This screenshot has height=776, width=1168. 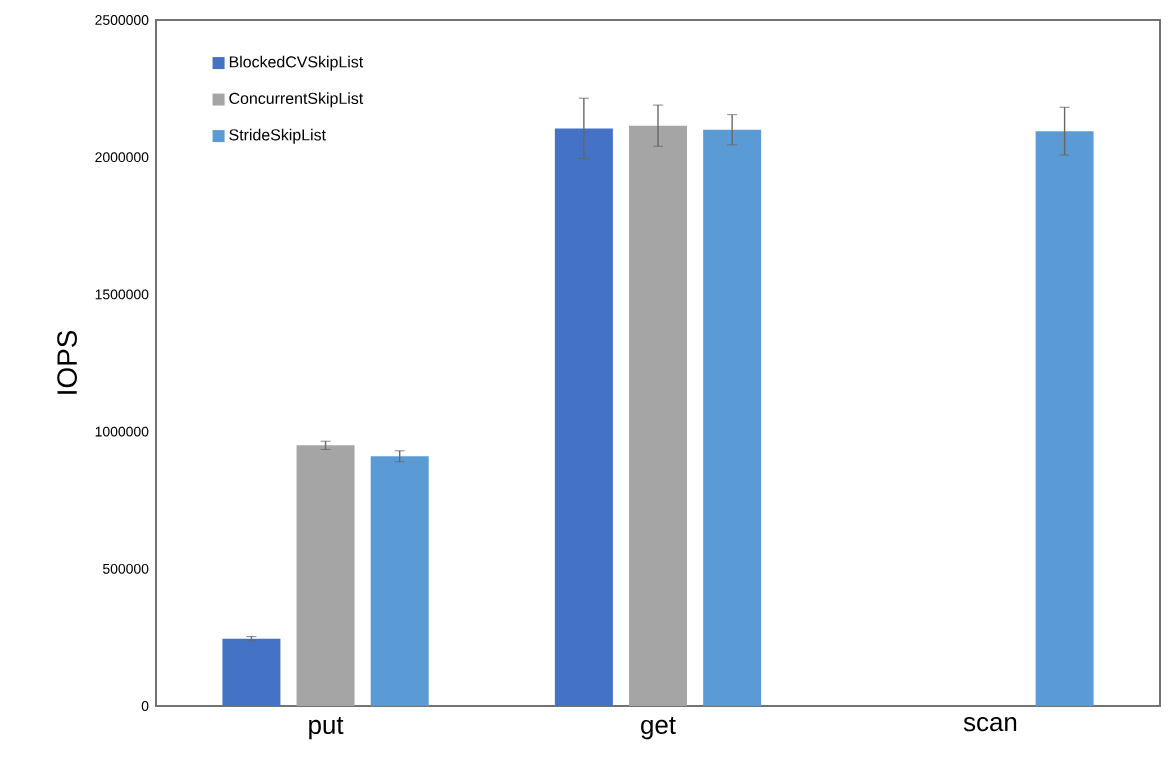 I want to click on x-tick-label: put, so click(x=326, y=728).